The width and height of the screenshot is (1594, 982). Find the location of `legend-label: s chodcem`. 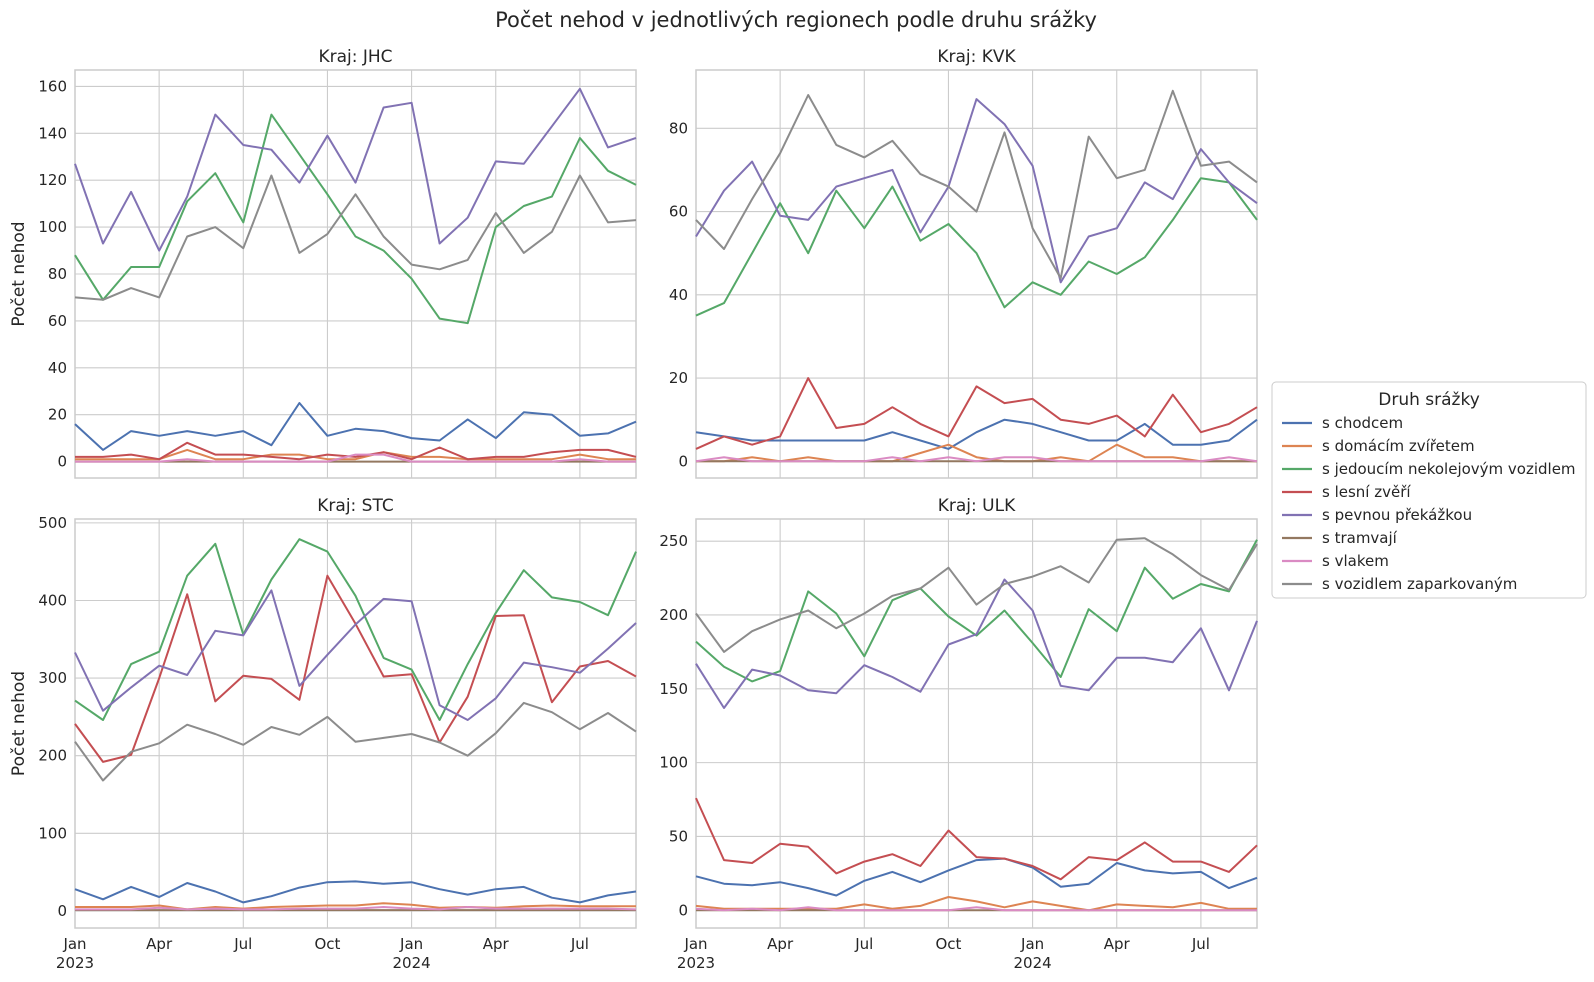

legend-label: s chodcem is located at coordinates (1362, 423).